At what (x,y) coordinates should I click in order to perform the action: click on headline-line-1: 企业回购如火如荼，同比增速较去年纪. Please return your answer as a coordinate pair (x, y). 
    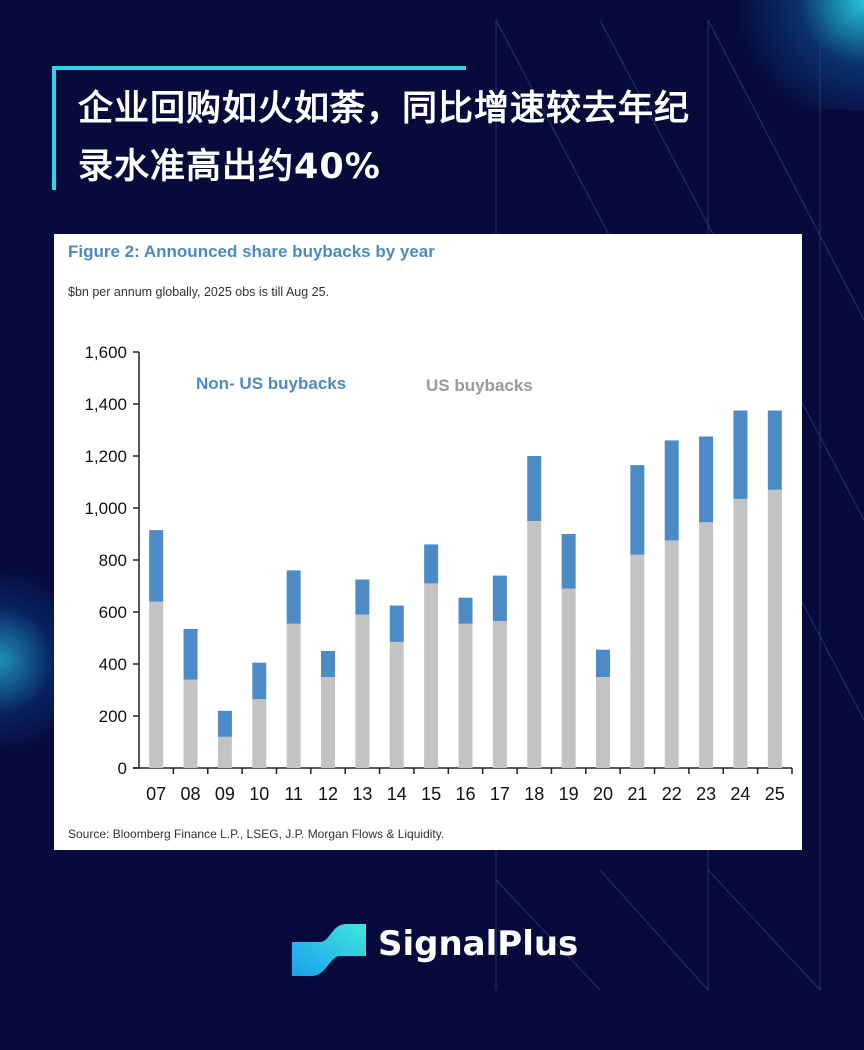
    Looking at the image, I should click on (384, 109).